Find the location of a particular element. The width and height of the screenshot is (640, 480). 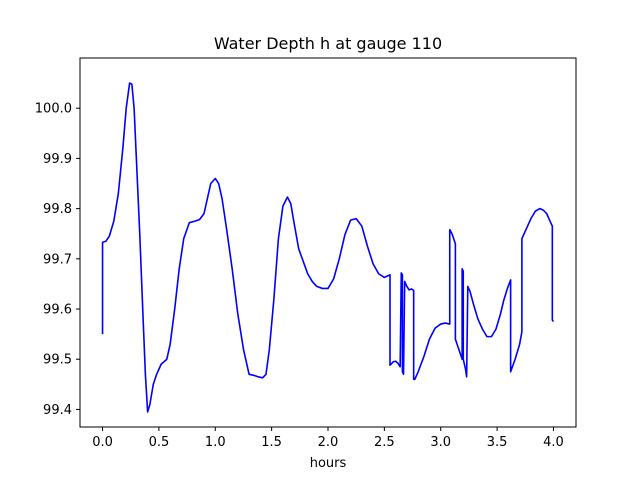

chart-title: Water Depth h at gauge 110 is located at coordinates (328, 43).